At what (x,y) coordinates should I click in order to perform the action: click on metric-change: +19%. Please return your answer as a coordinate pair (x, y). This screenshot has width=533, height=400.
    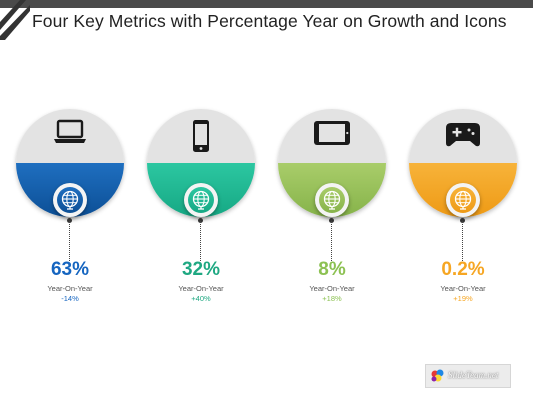
    Looking at the image, I should click on (463, 298).